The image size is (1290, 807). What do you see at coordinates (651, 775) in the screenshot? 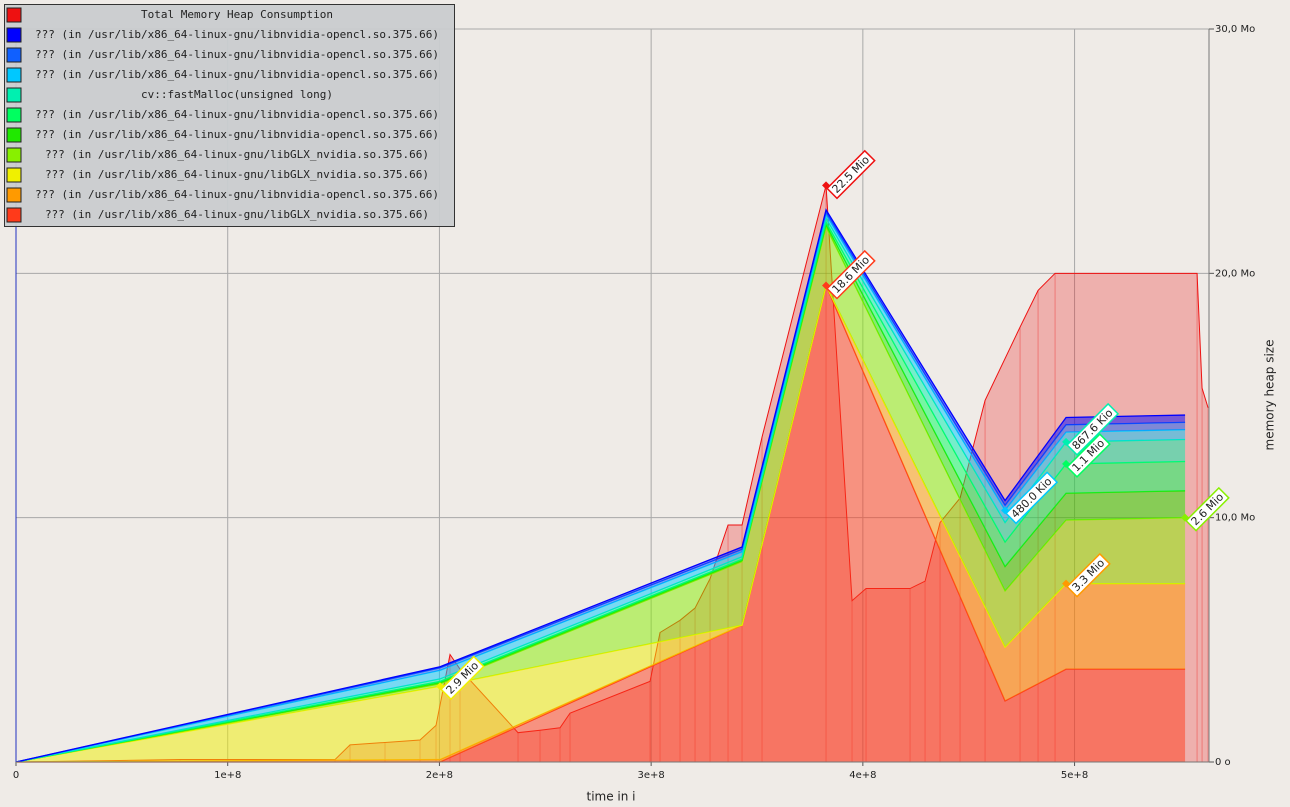
I see `x-tick-label: 3e+8` at bounding box center [651, 775].